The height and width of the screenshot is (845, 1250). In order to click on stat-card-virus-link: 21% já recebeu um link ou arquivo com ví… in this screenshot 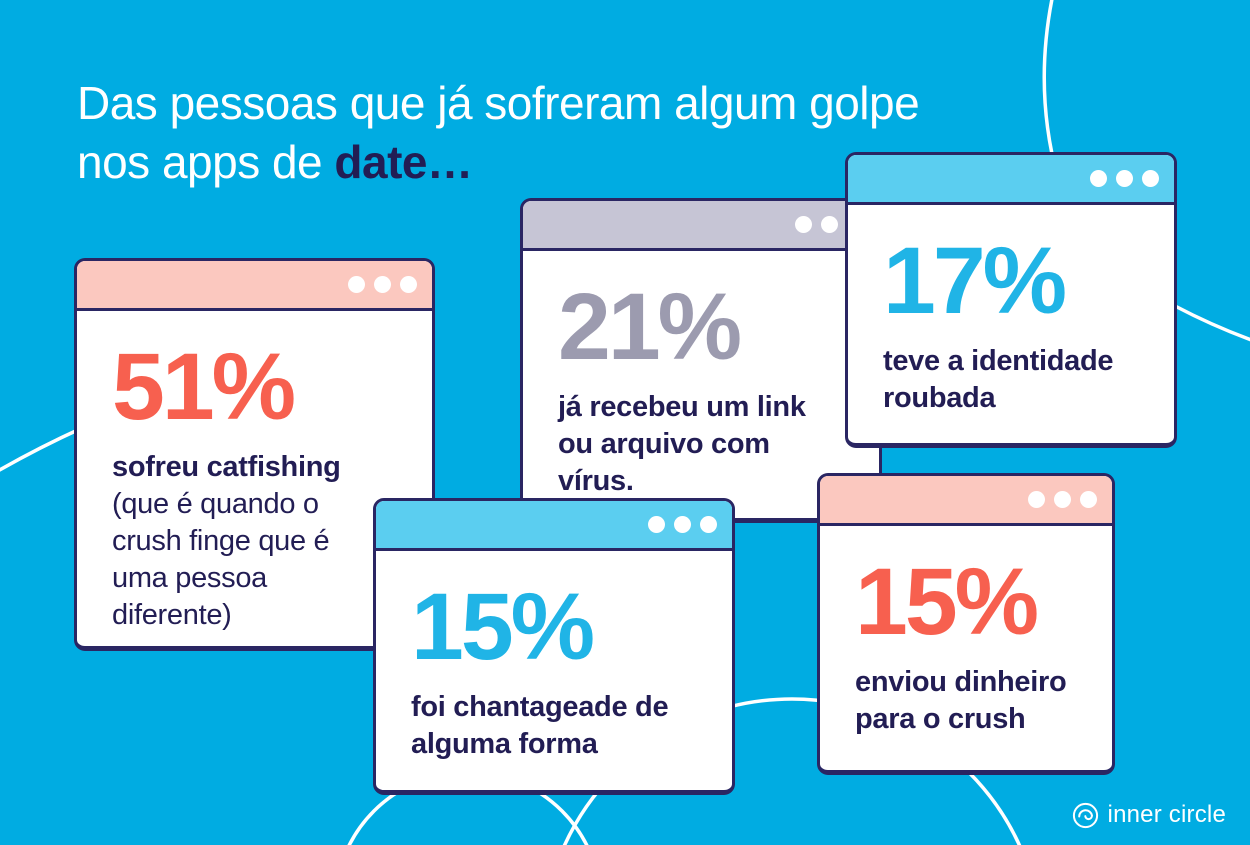, I will do `click(701, 360)`.